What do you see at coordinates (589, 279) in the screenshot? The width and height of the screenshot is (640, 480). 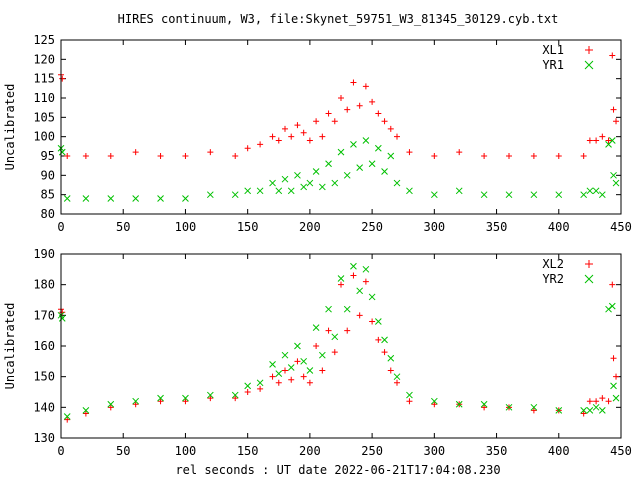 I see `legend-marker` at bounding box center [589, 279].